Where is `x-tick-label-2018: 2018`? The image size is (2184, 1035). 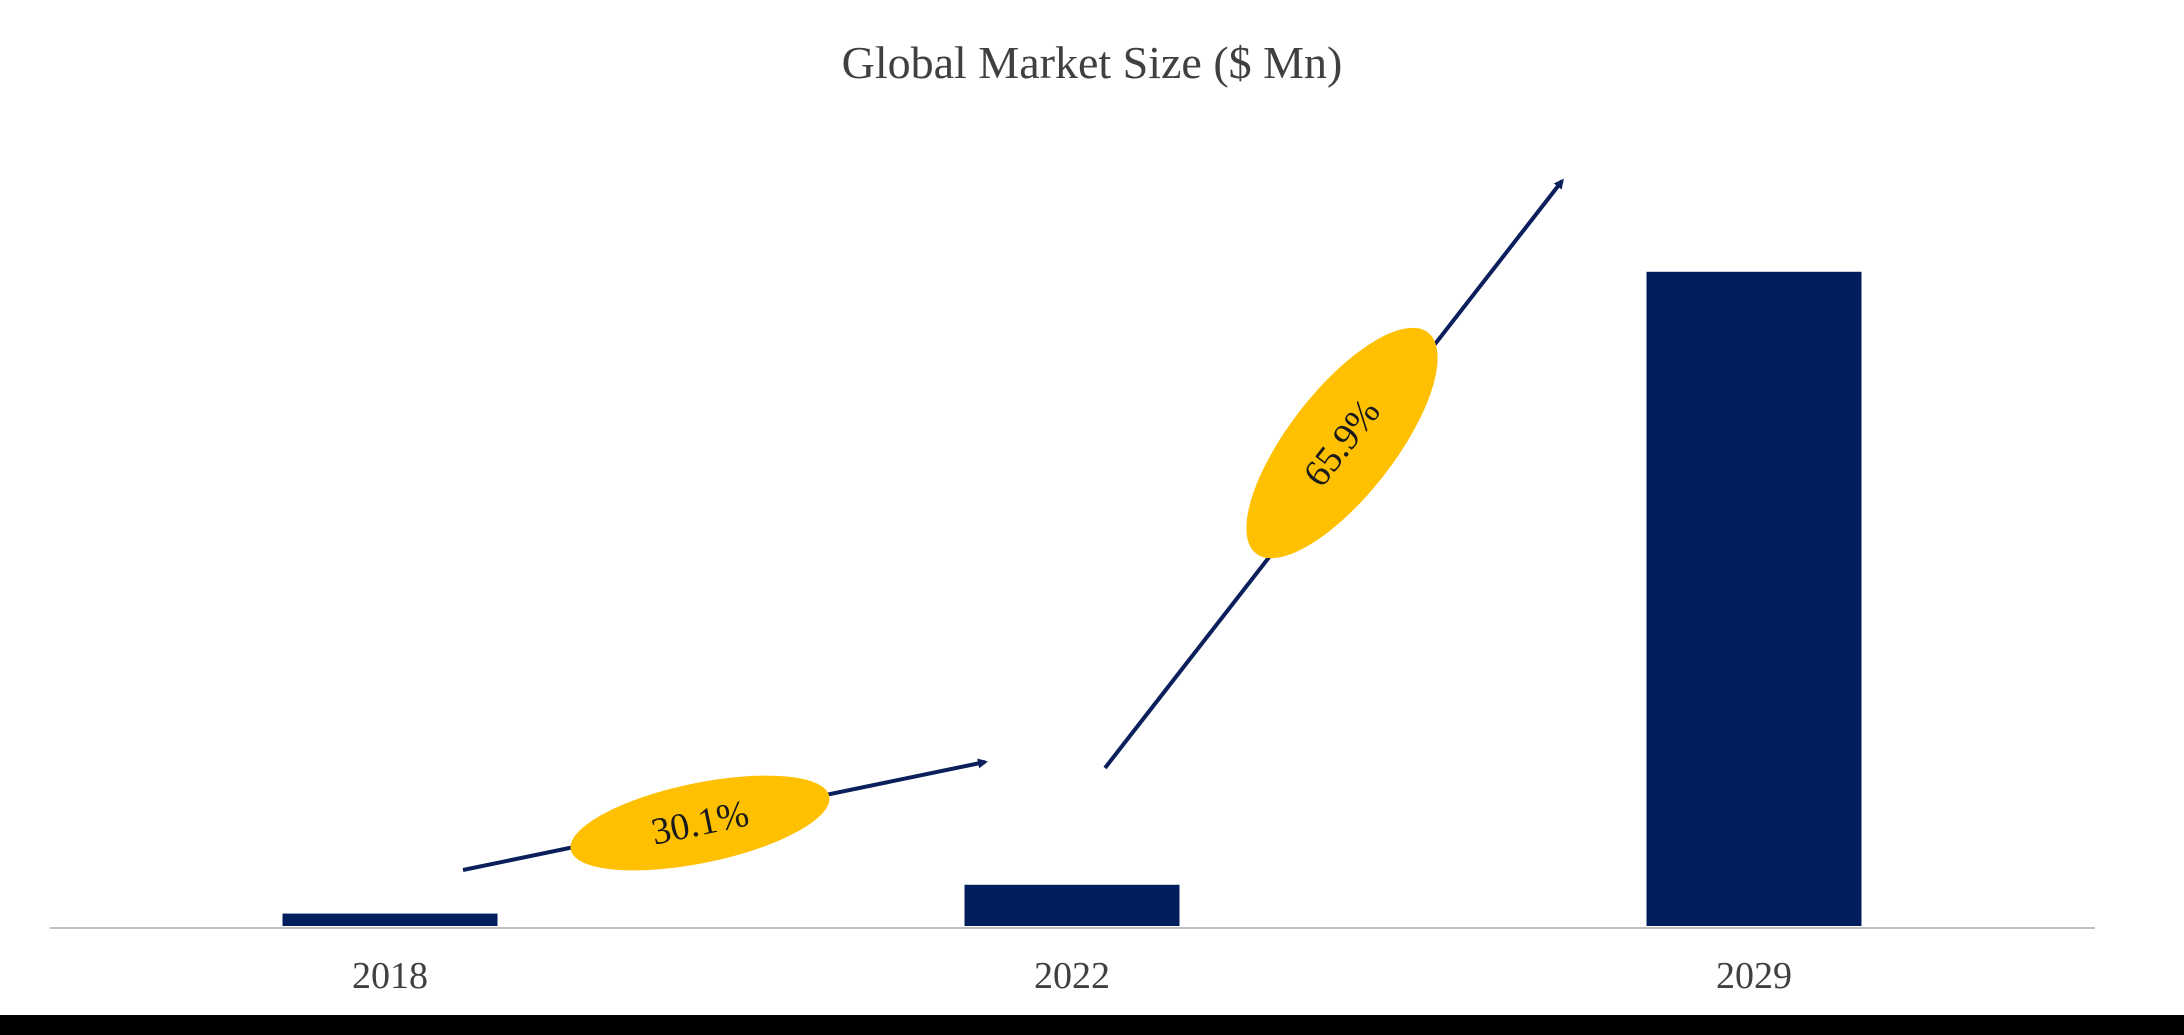
x-tick-label-2018: 2018 is located at coordinates (390, 976).